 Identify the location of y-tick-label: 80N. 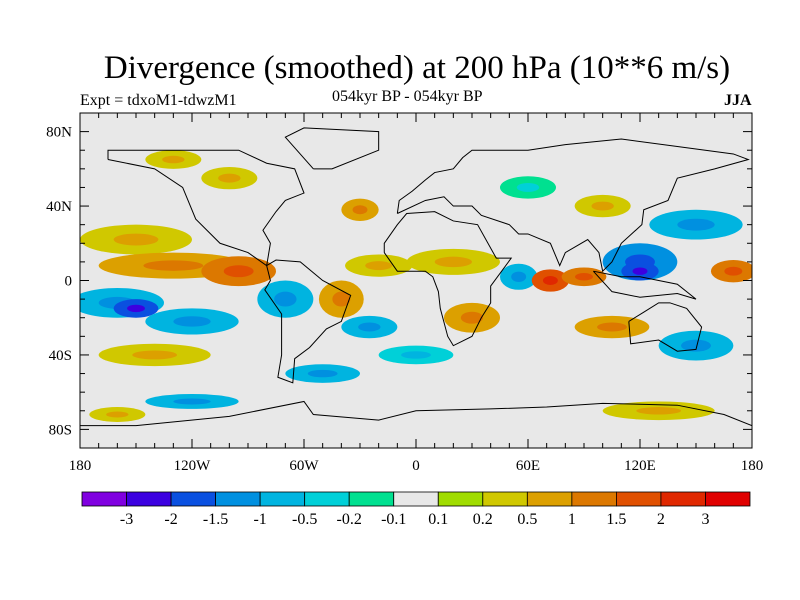
(59, 133).